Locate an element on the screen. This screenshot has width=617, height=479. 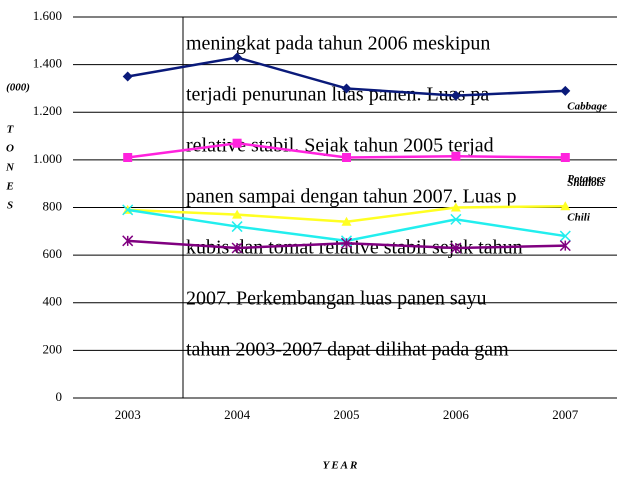
y-axis-label-letter: N is located at coordinates (10, 168).